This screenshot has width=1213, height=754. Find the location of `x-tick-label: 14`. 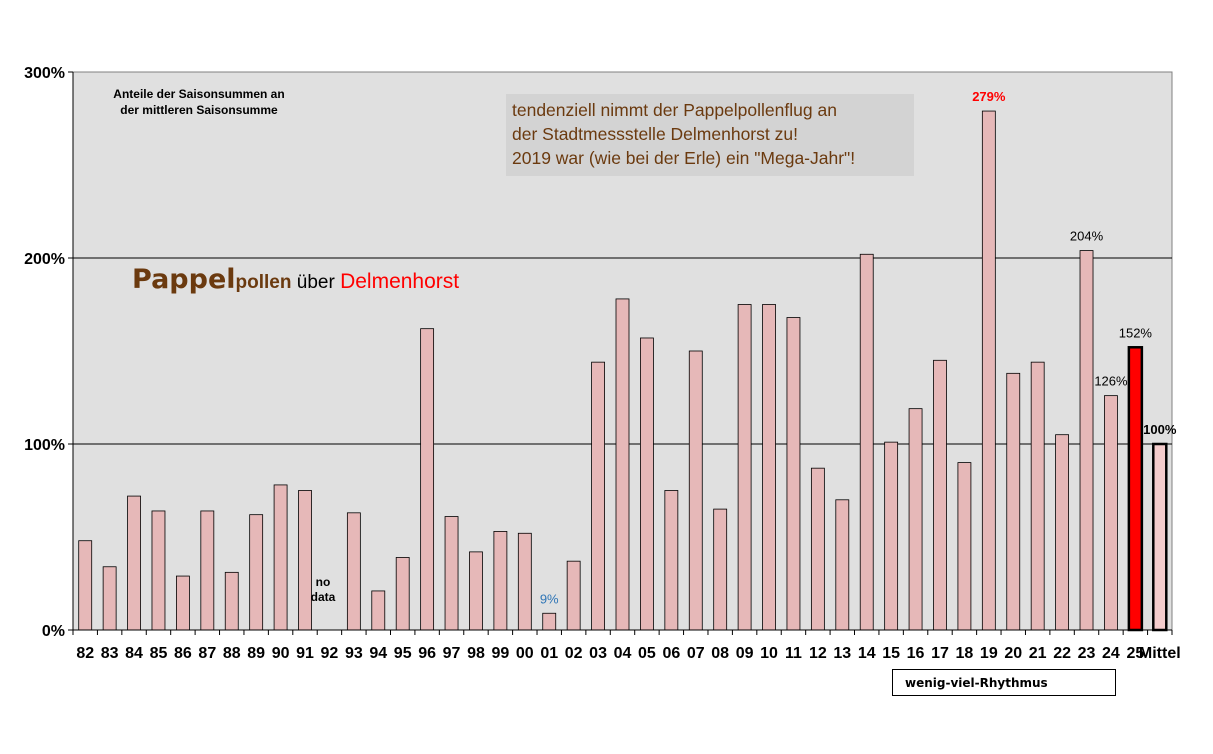

x-tick-label: 14 is located at coordinates (867, 653).